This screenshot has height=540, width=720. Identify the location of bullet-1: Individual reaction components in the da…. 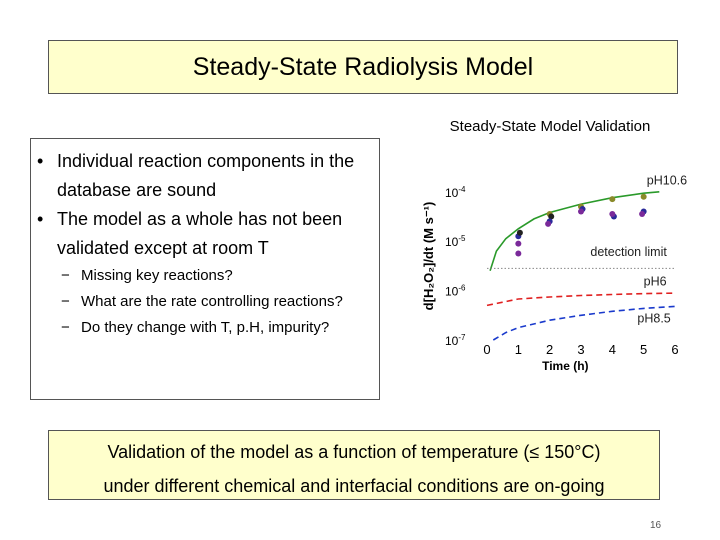
(205, 176).